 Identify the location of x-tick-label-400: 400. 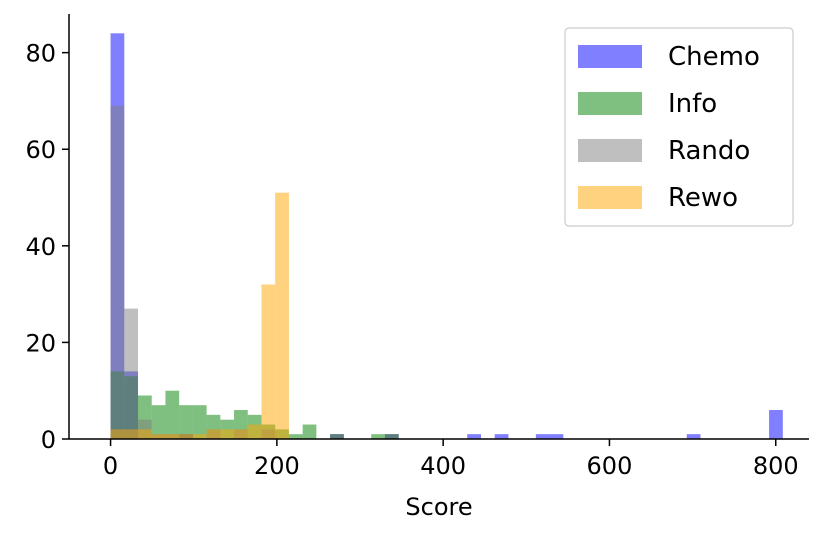
(443, 466).